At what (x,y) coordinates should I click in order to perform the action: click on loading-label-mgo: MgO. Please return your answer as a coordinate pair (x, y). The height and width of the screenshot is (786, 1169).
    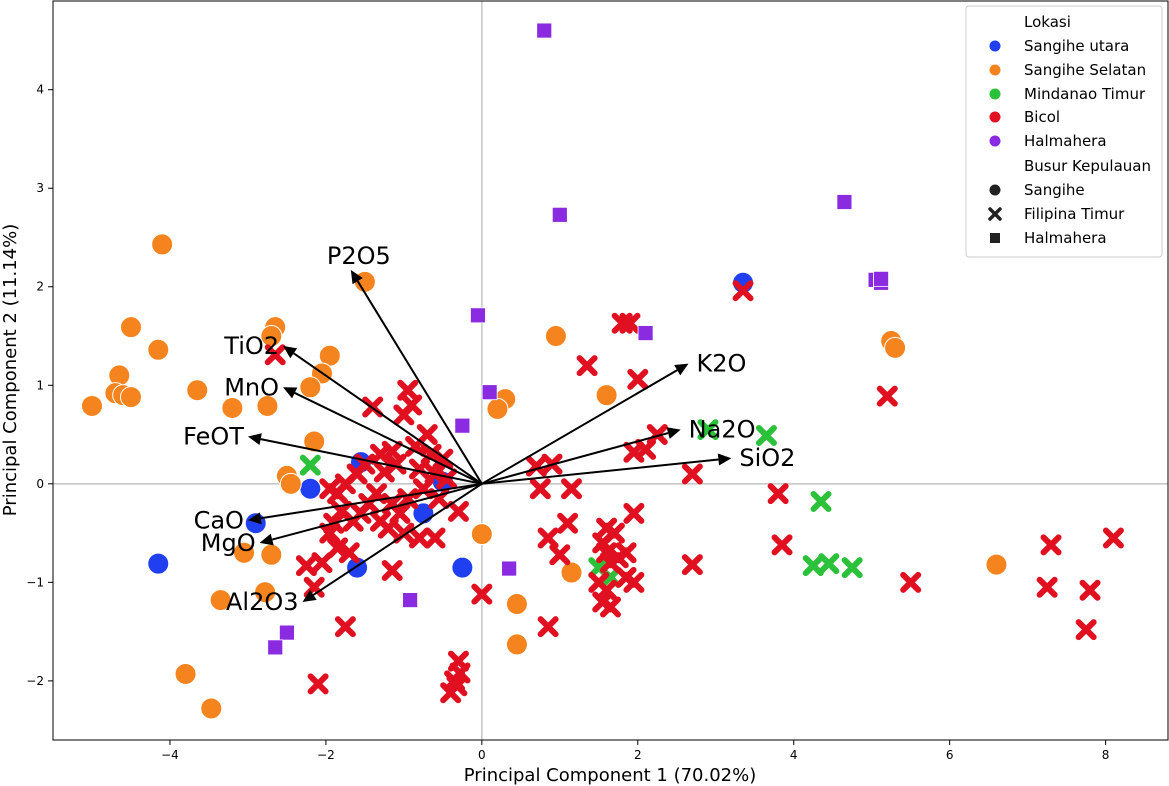
    Looking at the image, I should click on (228, 543).